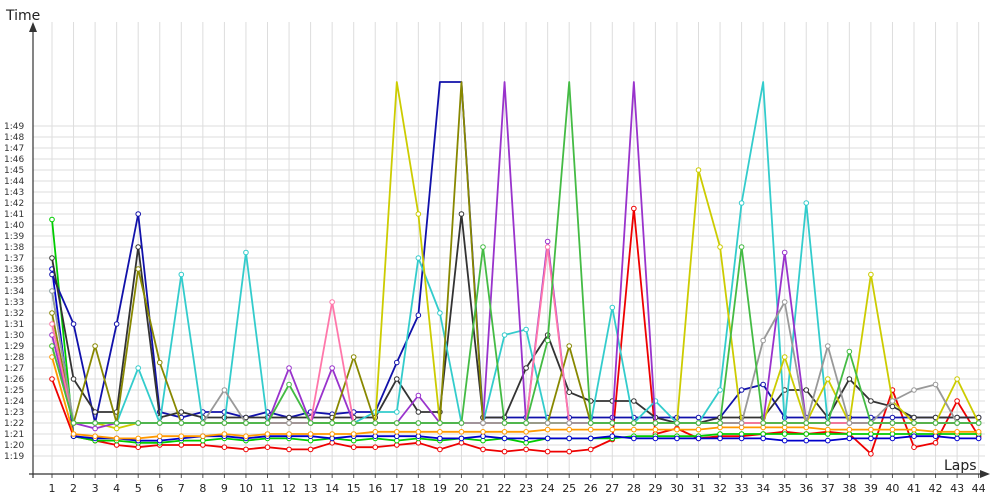 This screenshot has width=1000, height=500. Describe the element at coordinates (14, 226) in the screenshot. I see `y-tick-label: 1:40` at that location.